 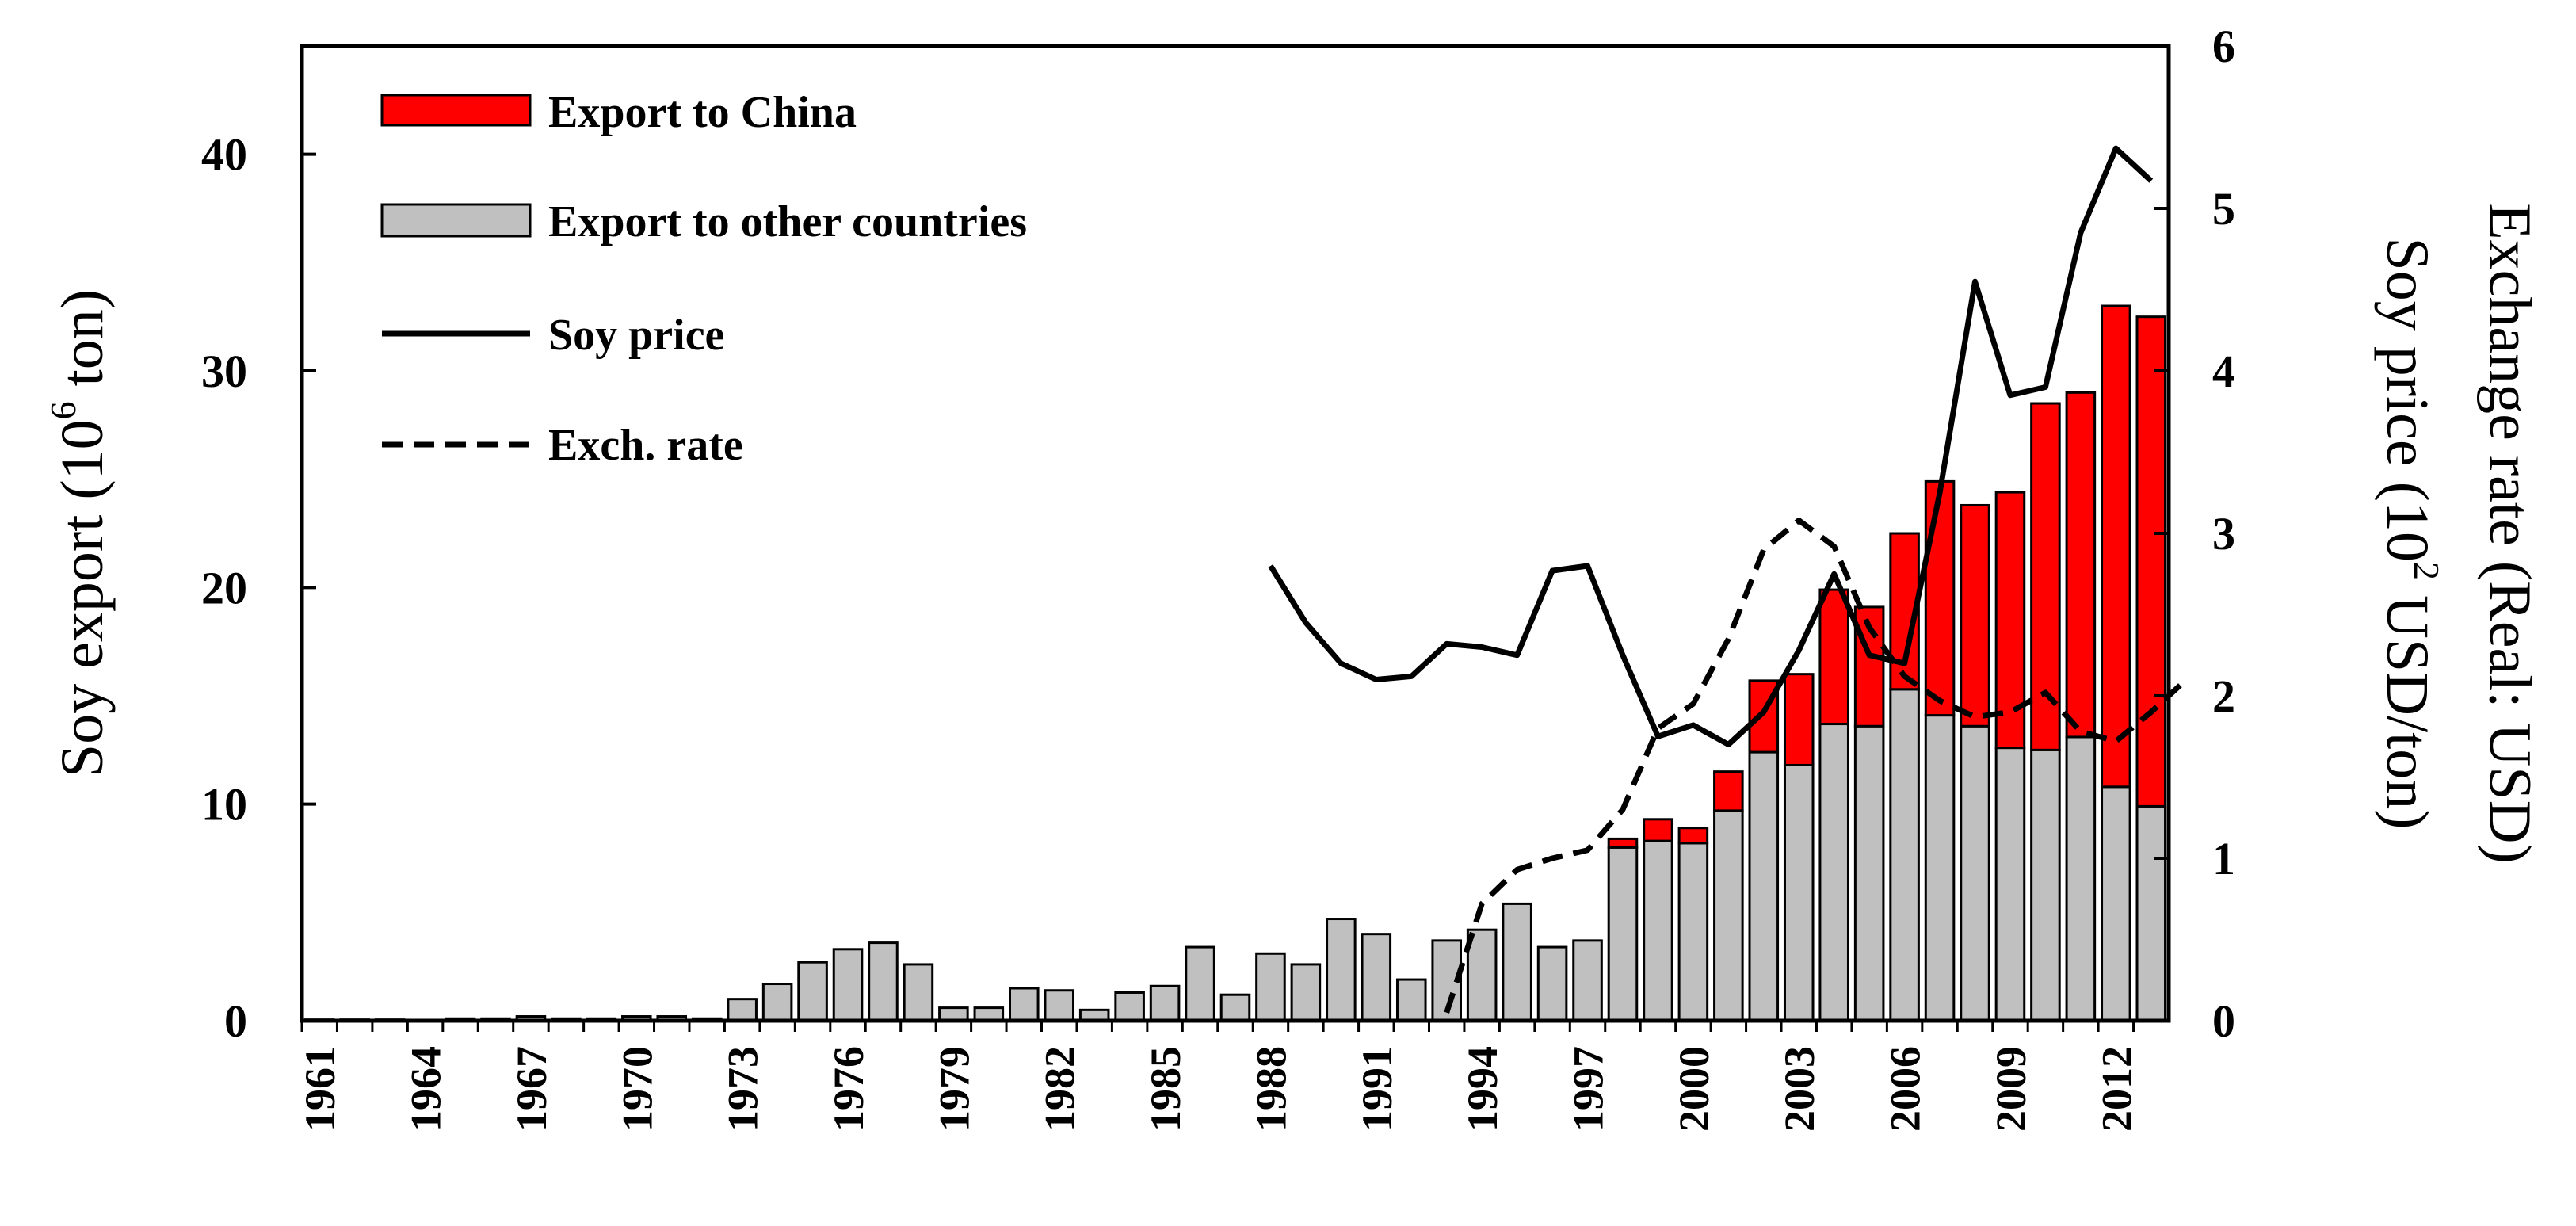 What do you see at coordinates (1165, 1003) in the screenshot?
I see `bar-other-1985` at bounding box center [1165, 1003].